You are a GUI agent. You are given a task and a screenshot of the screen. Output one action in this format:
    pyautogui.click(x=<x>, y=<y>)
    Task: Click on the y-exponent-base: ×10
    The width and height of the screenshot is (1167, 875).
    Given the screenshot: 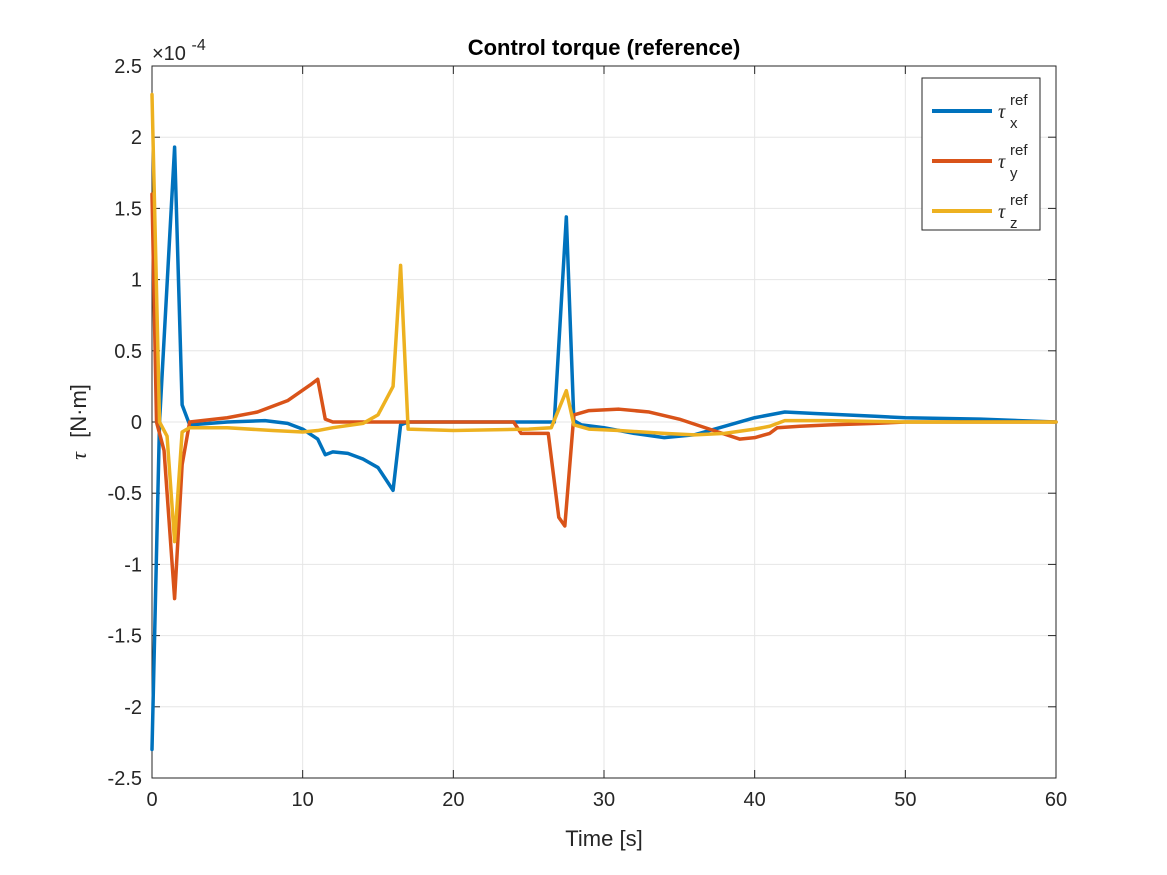 What is the action you would take?
    pyautogui.click(x=169, y=54)
    